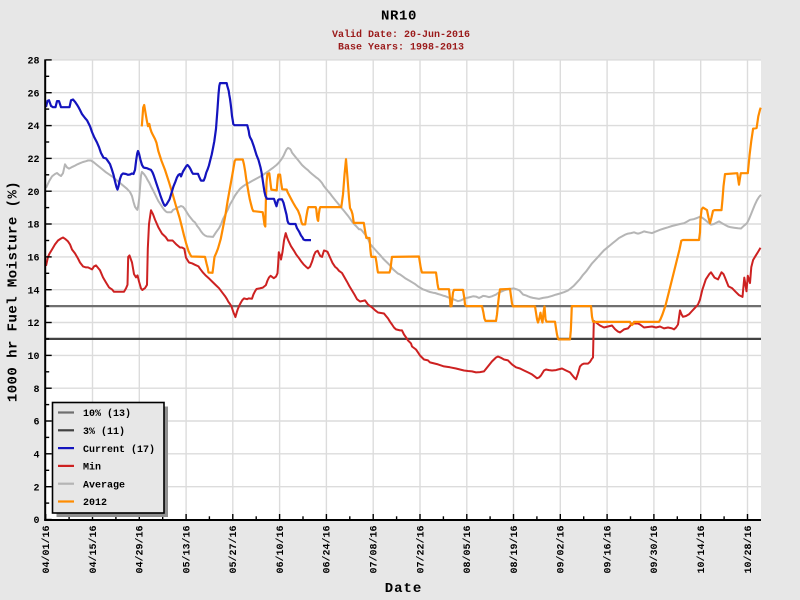 This screenshot has width=800, height=600. Describe the element at coordinates (33, 127) in the screenshot. I see `svg-text: 24` at that location.